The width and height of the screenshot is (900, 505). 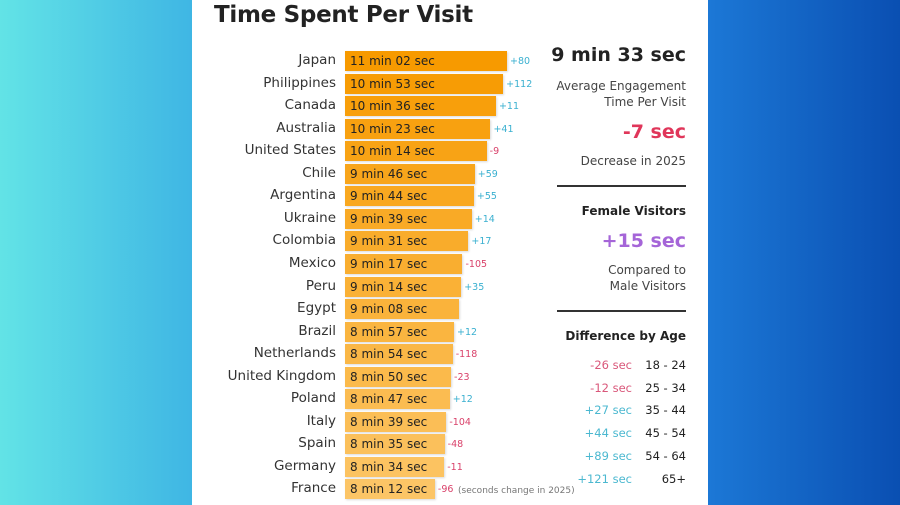 What do you see at coordinates (611, 387) in the screenshot?
I see `age-diff: -12 sec` at bounding box center [611, 387].